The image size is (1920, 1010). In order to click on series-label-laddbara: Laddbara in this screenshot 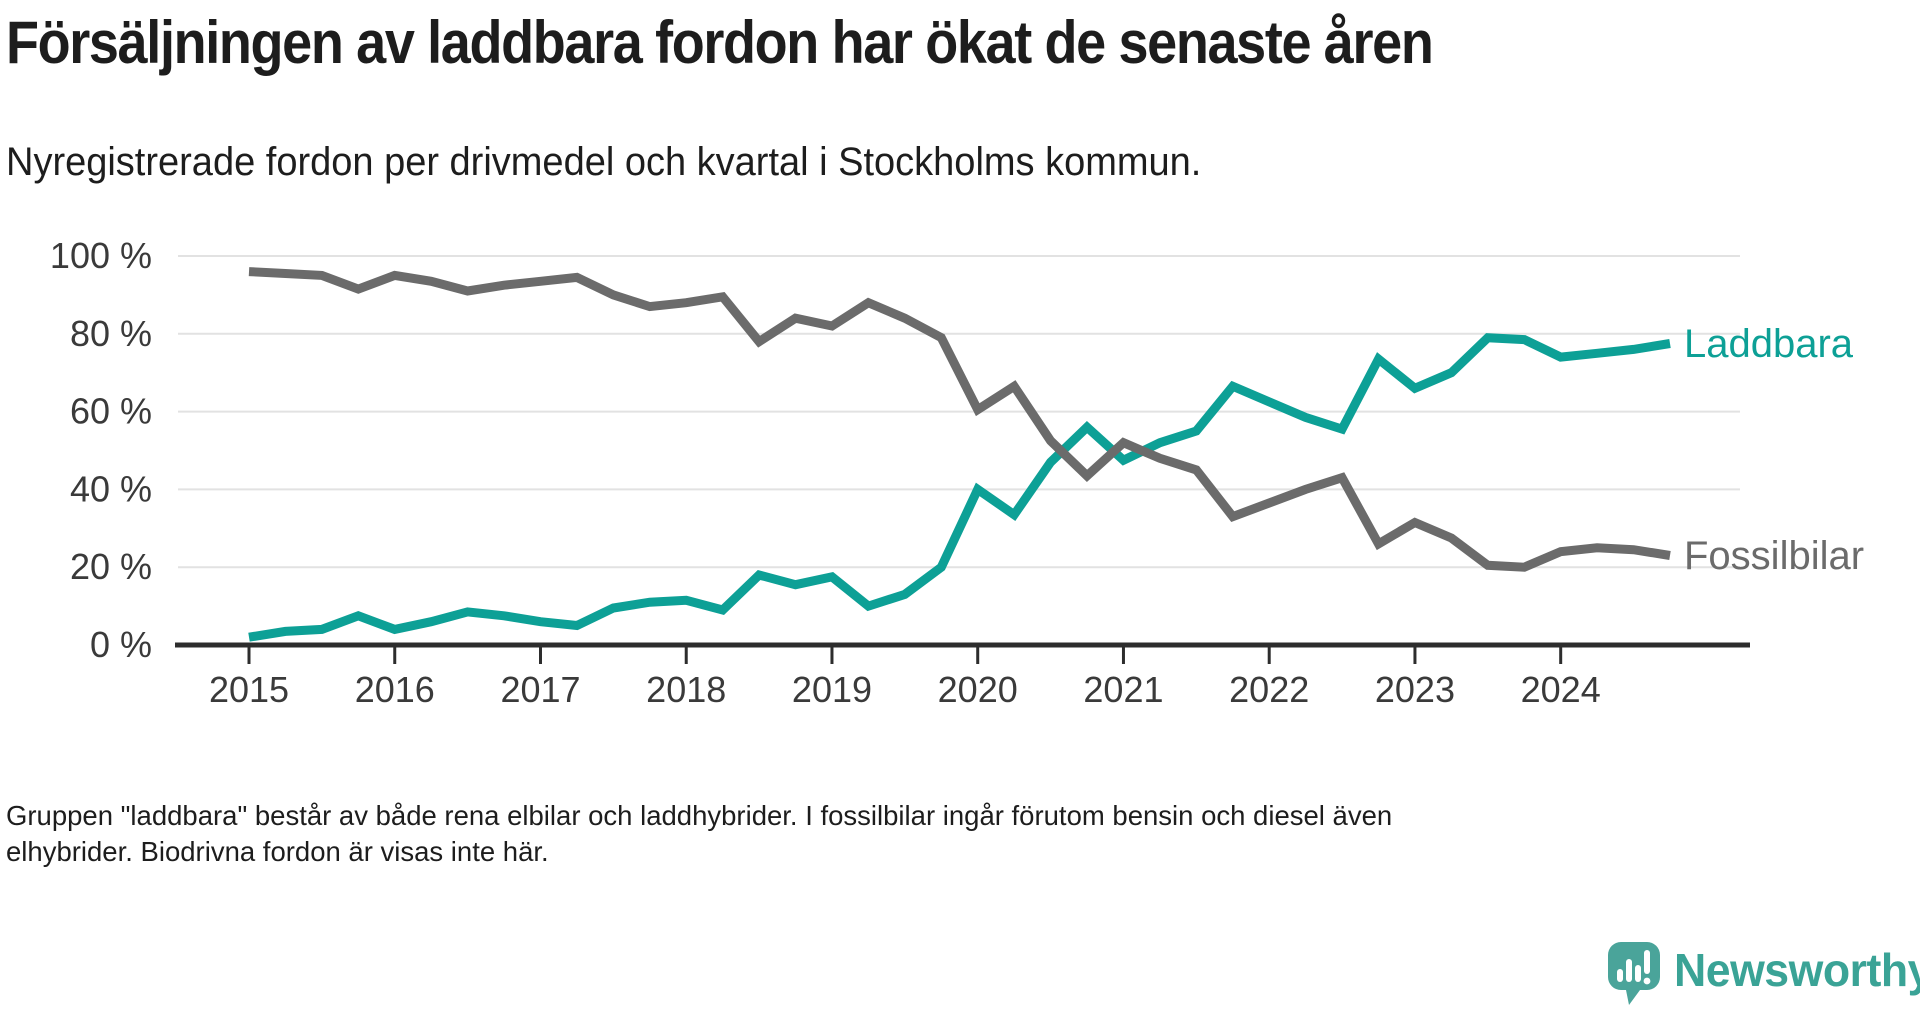, I will do `click(1769, 344)`.